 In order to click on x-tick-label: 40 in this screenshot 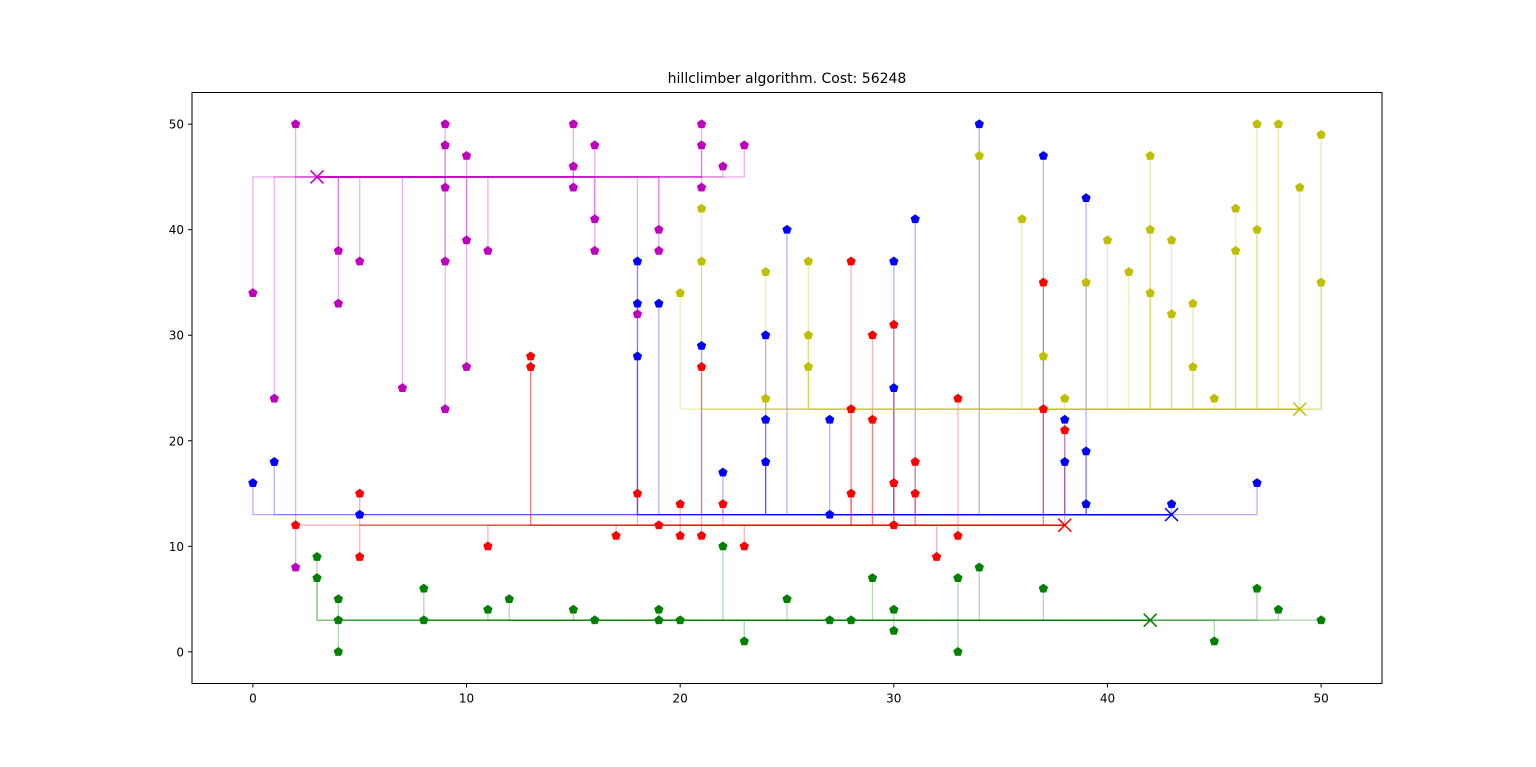, I will do `click(1107, 699)`.